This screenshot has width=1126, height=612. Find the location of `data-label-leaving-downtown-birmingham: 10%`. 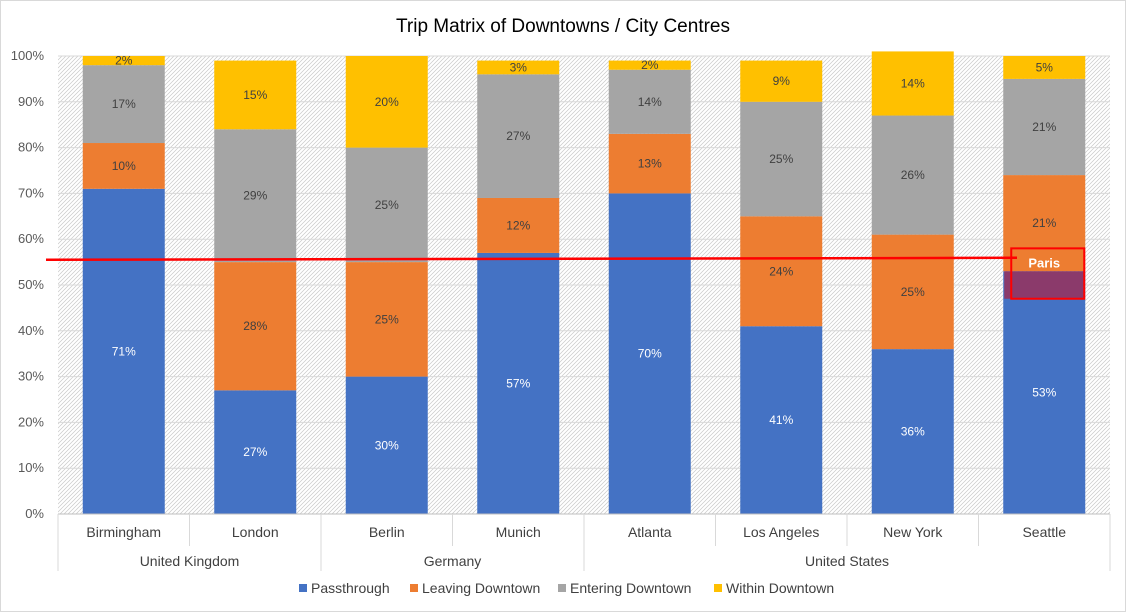

data-label-leaving-downtown-birmingham: 10% is located at coordinates (124, 166).